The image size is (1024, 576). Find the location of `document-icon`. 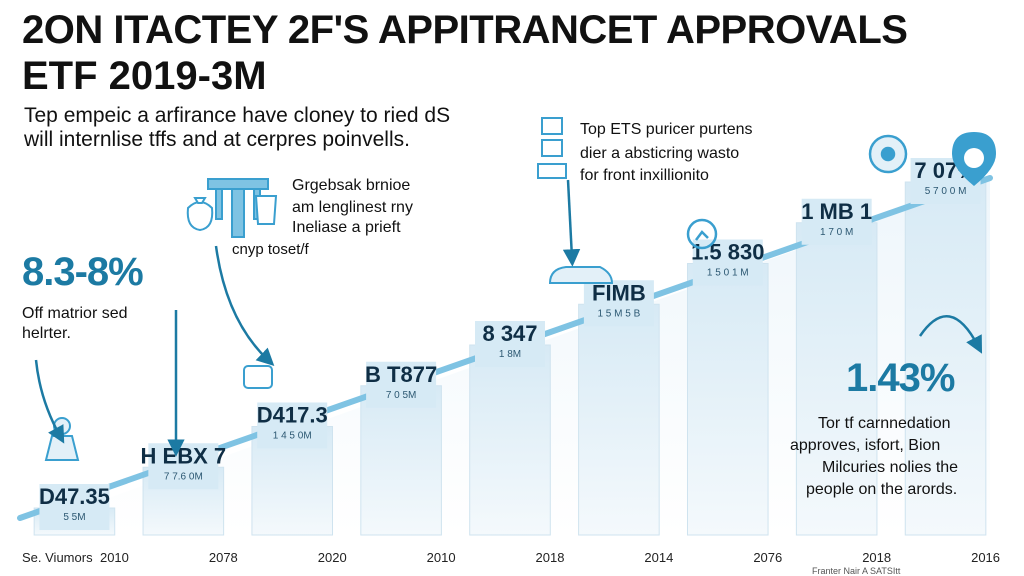

document-icon is located at coordinates (552, 148).